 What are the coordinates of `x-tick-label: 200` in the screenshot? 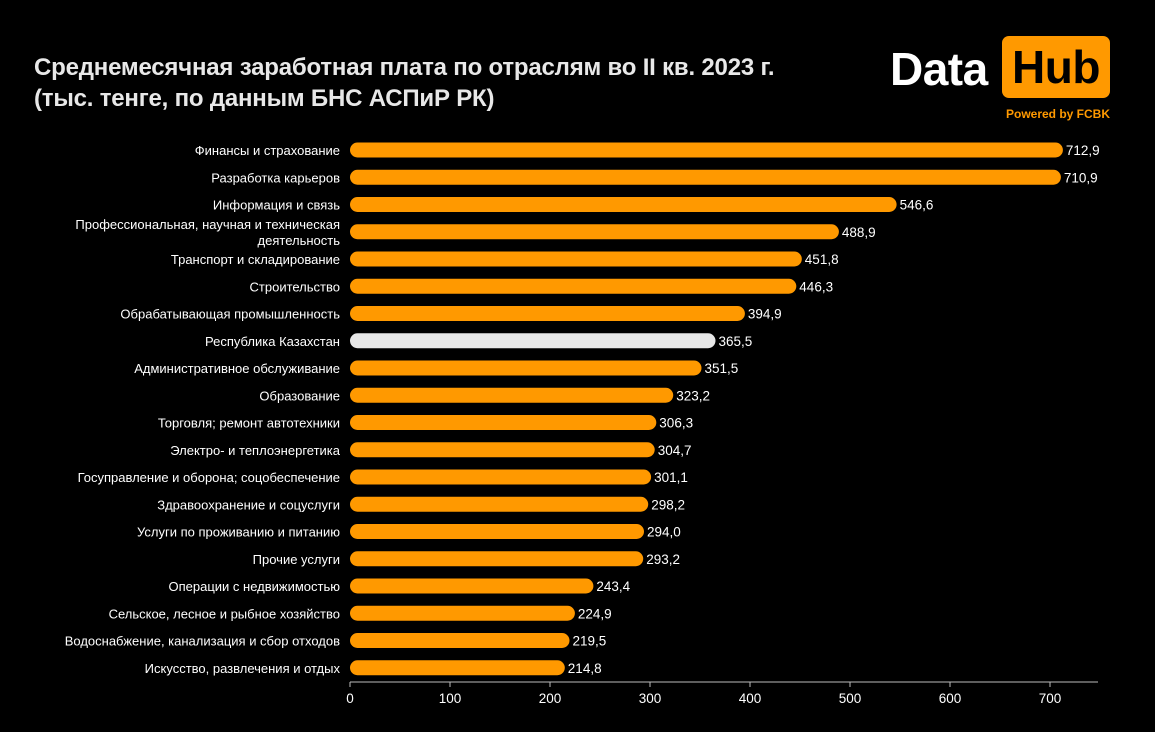 It's located at (550, 698).